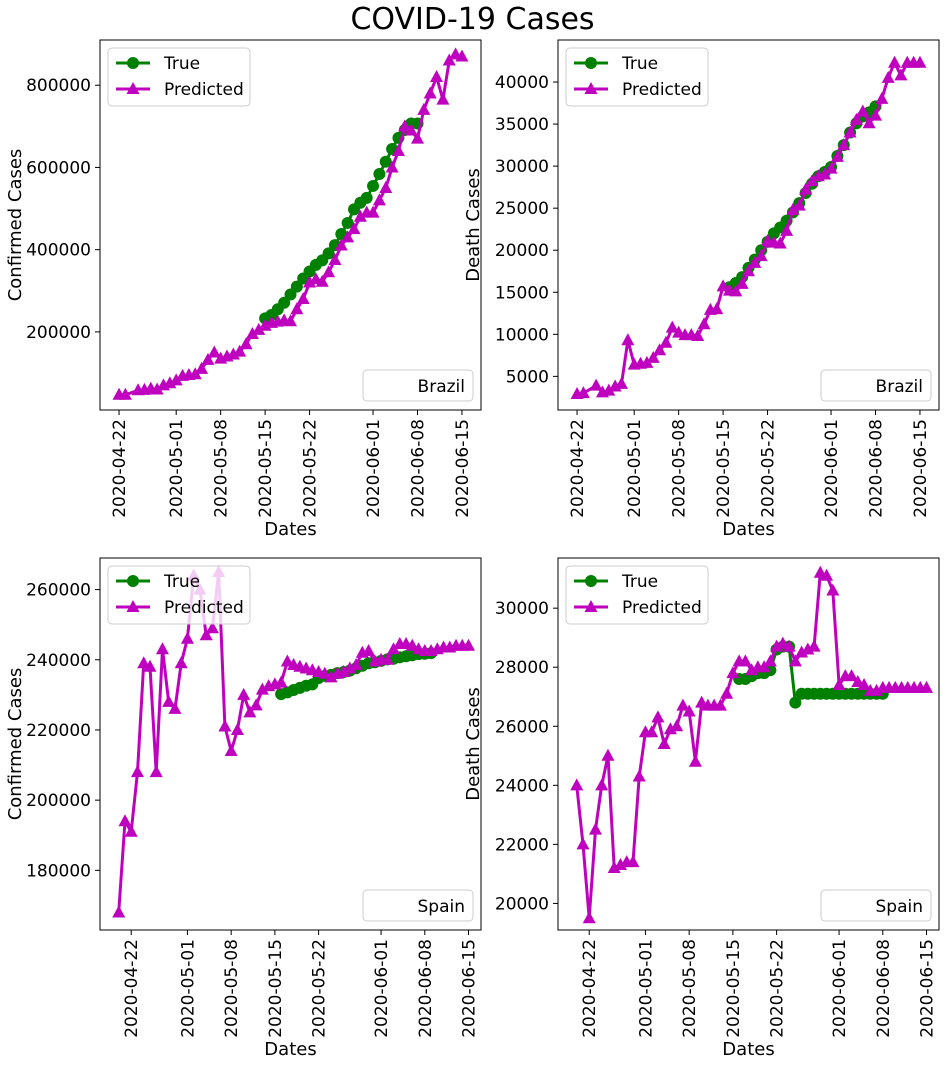 Image resolution: width=945 pixels, height=1065 pixels. Describe the element at coordinates (311, 468) in the screenshot. I see `x-tick-label: 2020-05-22` at that location.